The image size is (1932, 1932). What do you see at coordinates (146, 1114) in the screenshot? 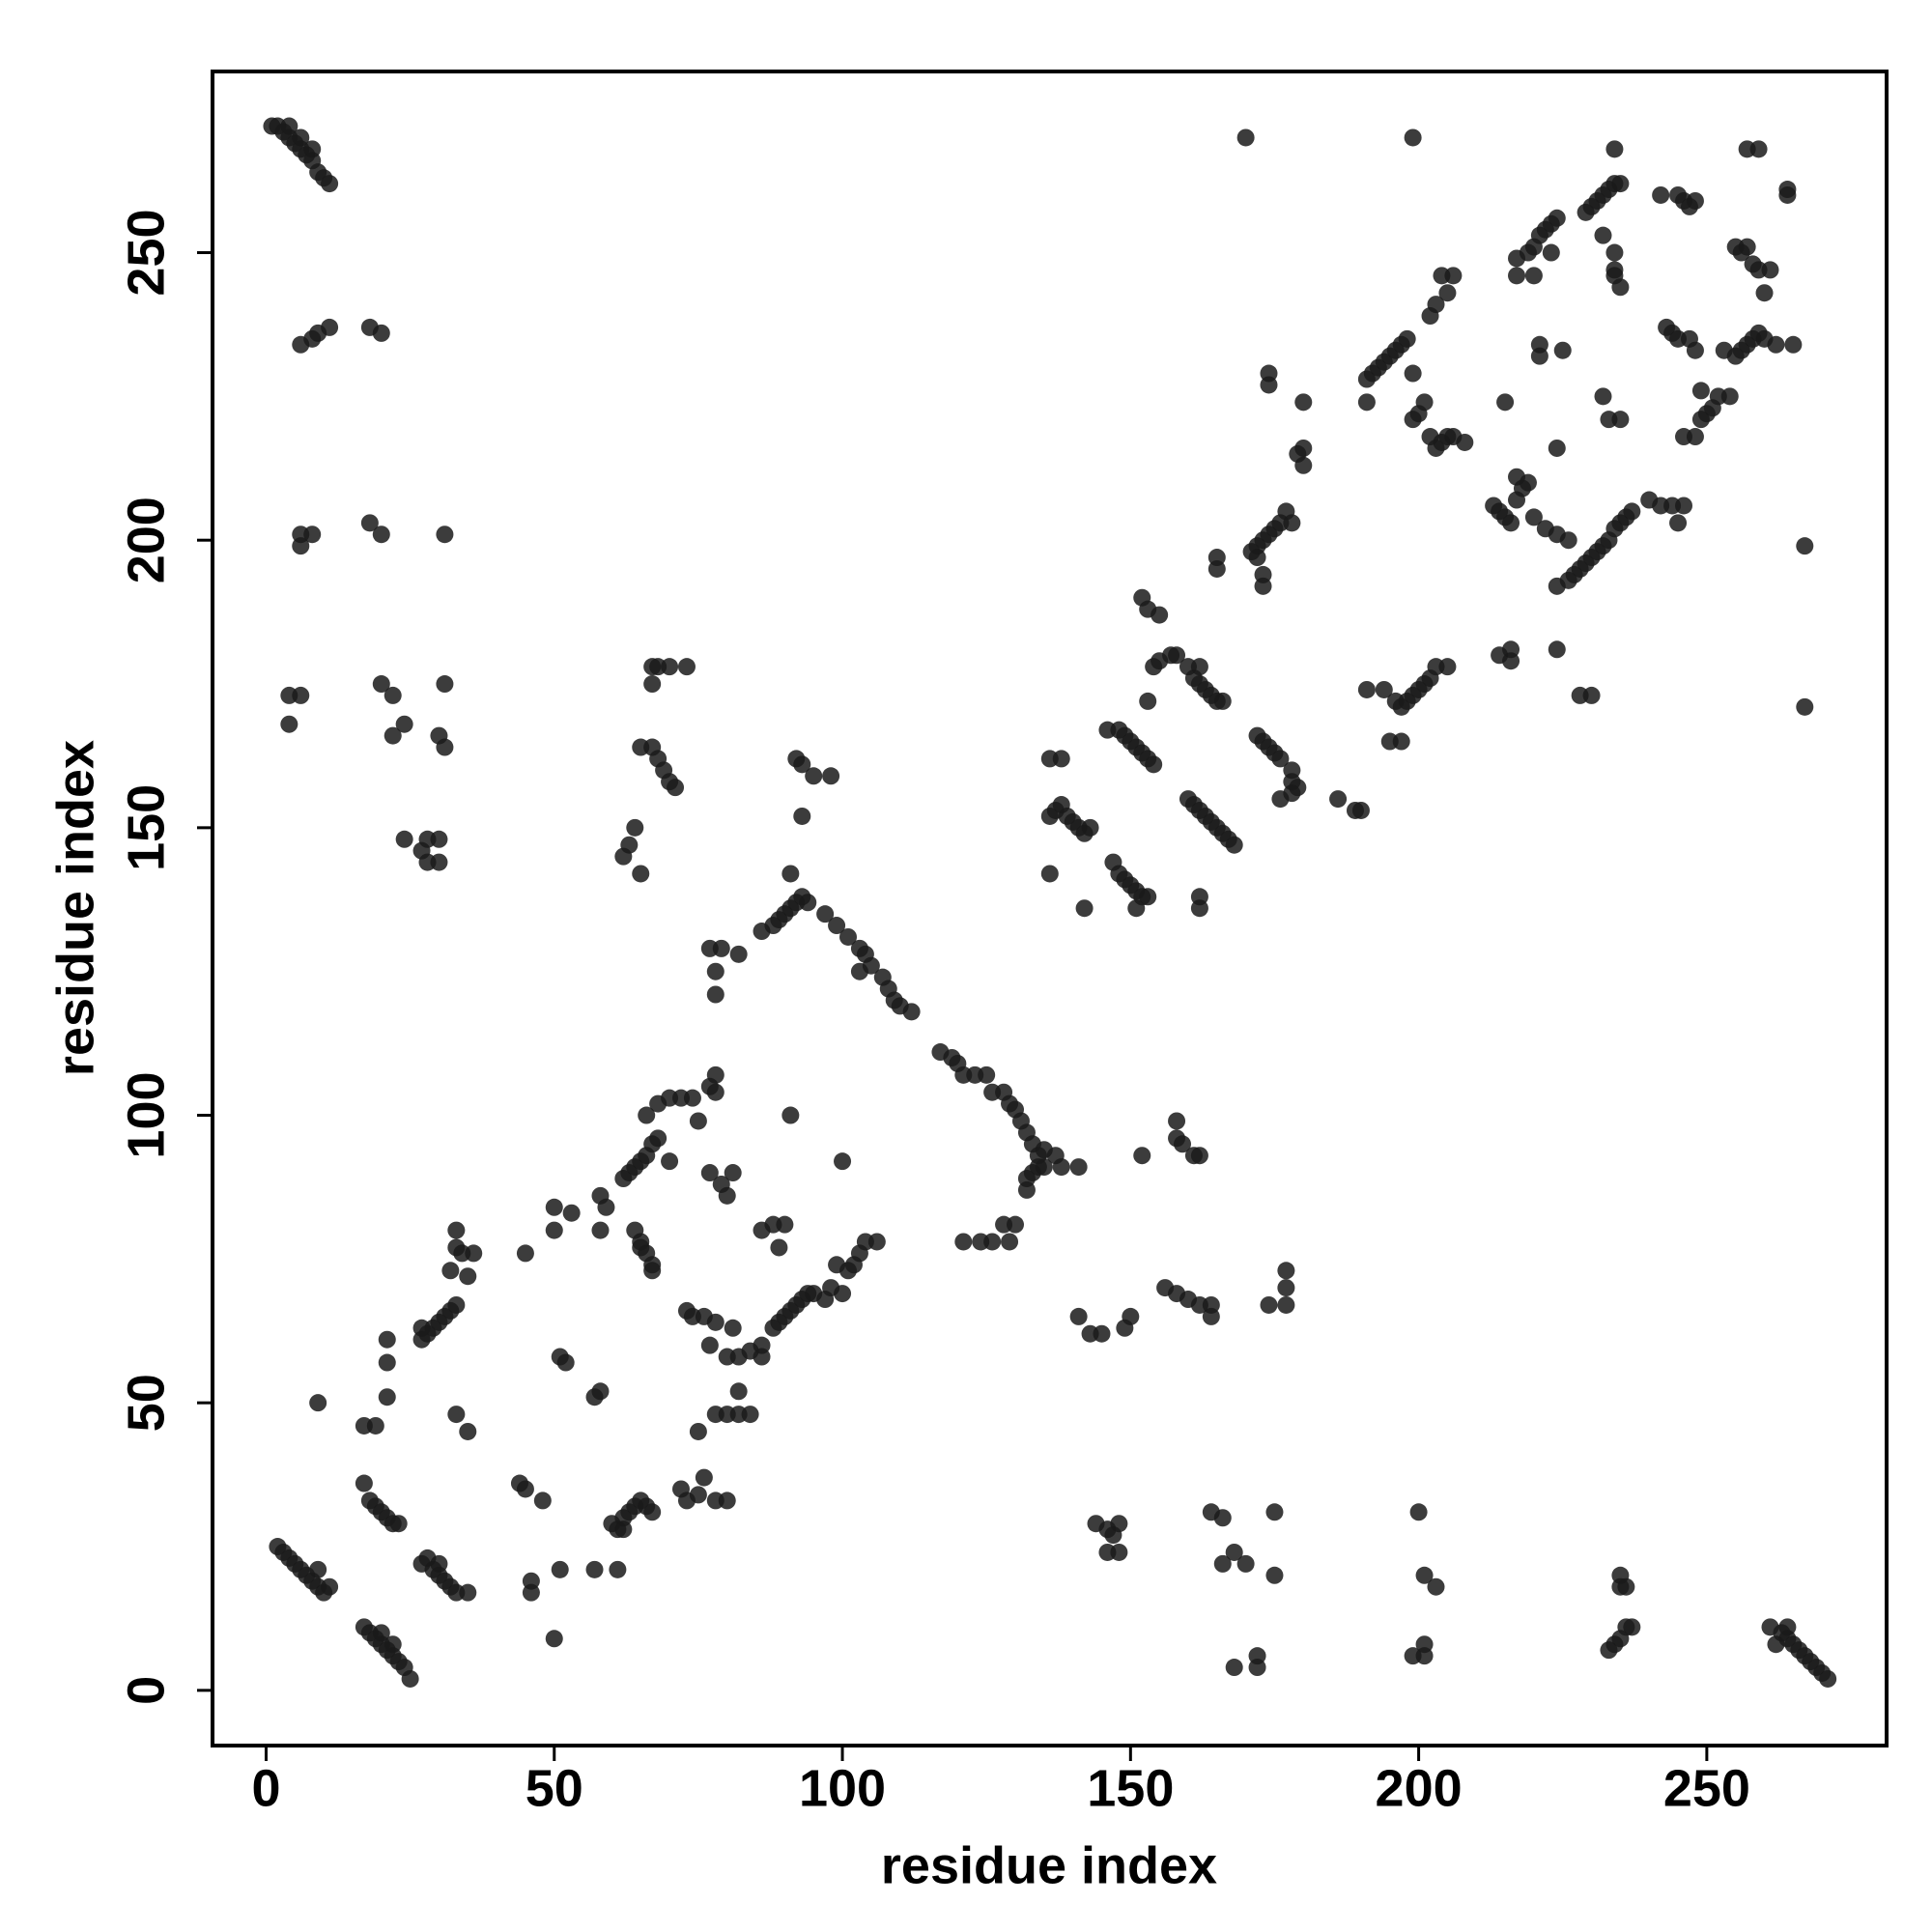
I see `y-tick-label: 100` at bounding box center [146, 1114].